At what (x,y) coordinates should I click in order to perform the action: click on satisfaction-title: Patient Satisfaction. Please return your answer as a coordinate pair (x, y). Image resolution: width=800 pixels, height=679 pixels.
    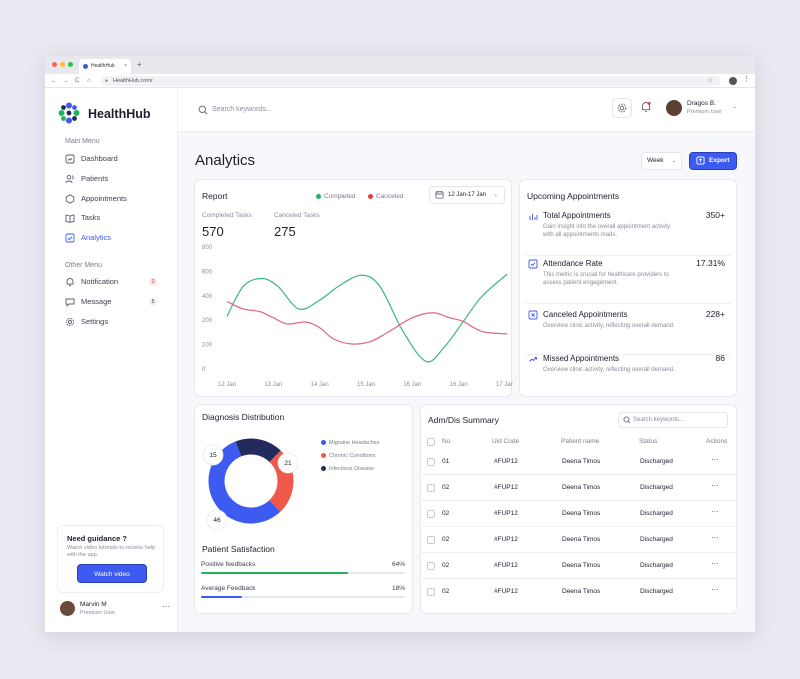
    Looking at the image, I should click on (238, 549).